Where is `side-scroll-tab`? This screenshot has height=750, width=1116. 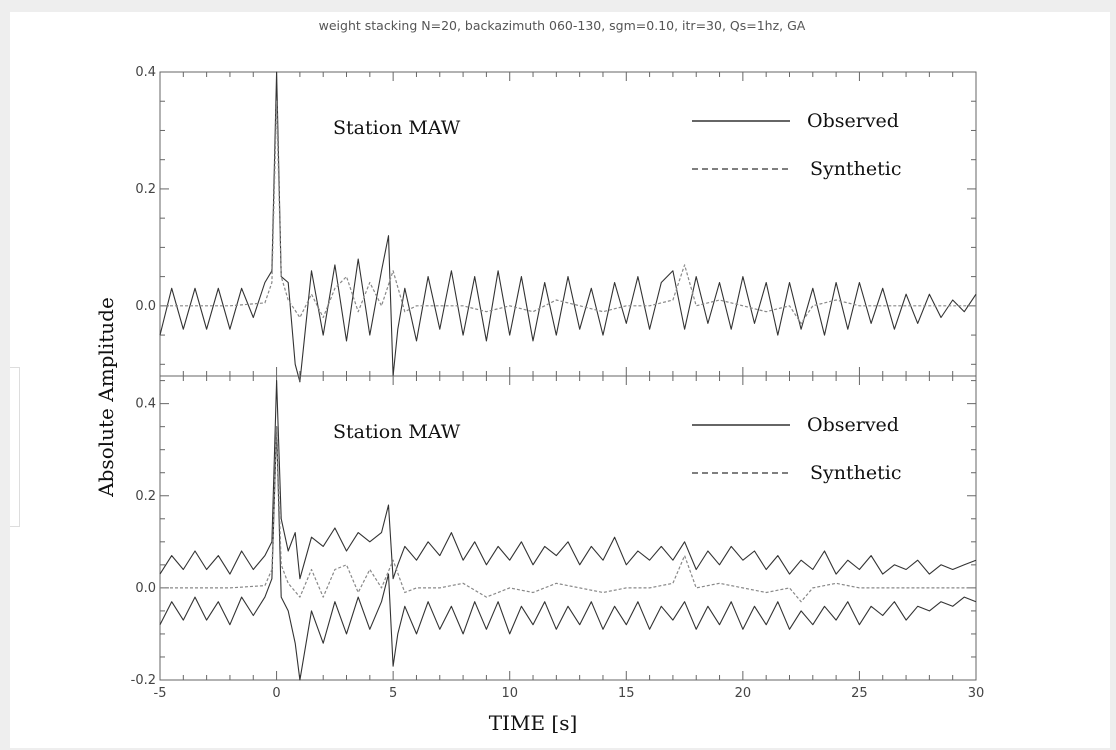
side-scroll-tab is located at coordinates (15, 447).